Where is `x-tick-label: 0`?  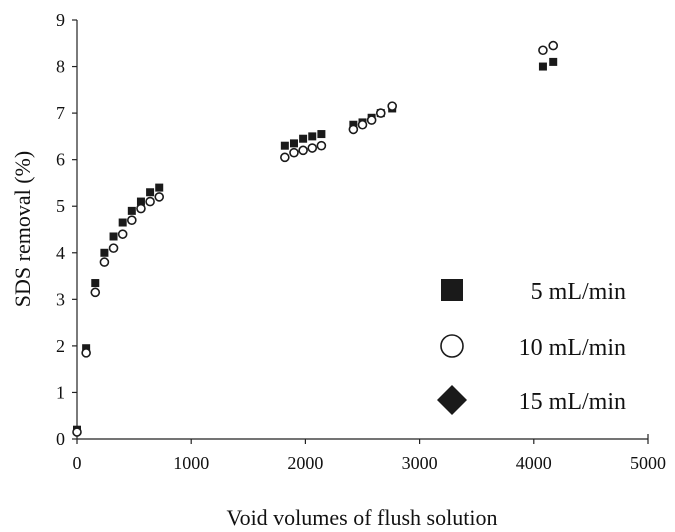 x-tick-label: 0 is located at coordinates (77, 463).